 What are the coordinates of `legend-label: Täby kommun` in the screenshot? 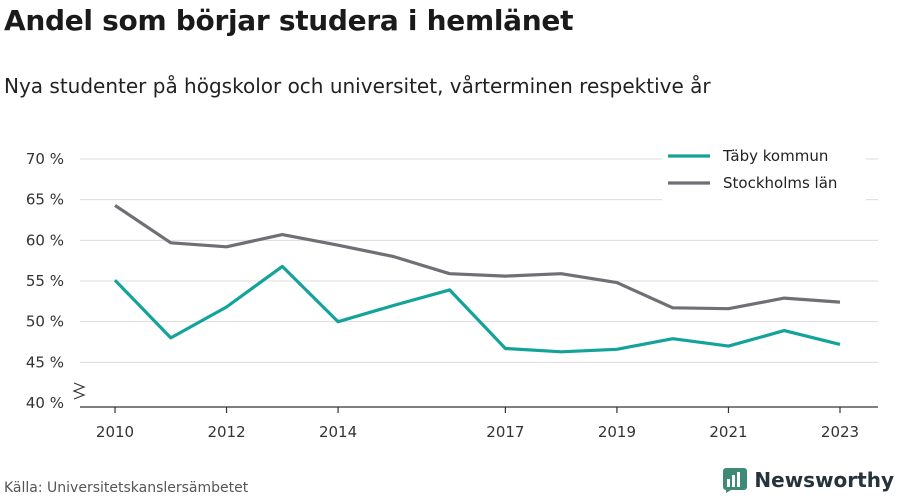 It's located at (775, 156).